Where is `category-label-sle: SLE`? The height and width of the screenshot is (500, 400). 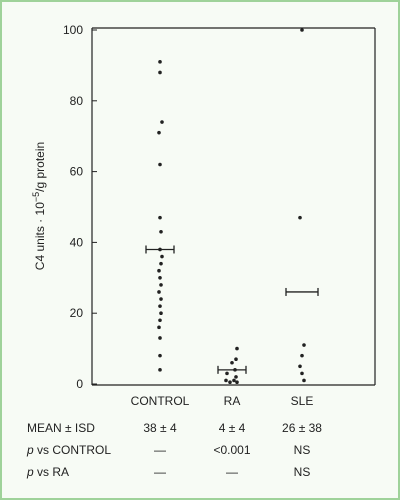 category-label-sle: SLE is located at coordinates (302, 401).